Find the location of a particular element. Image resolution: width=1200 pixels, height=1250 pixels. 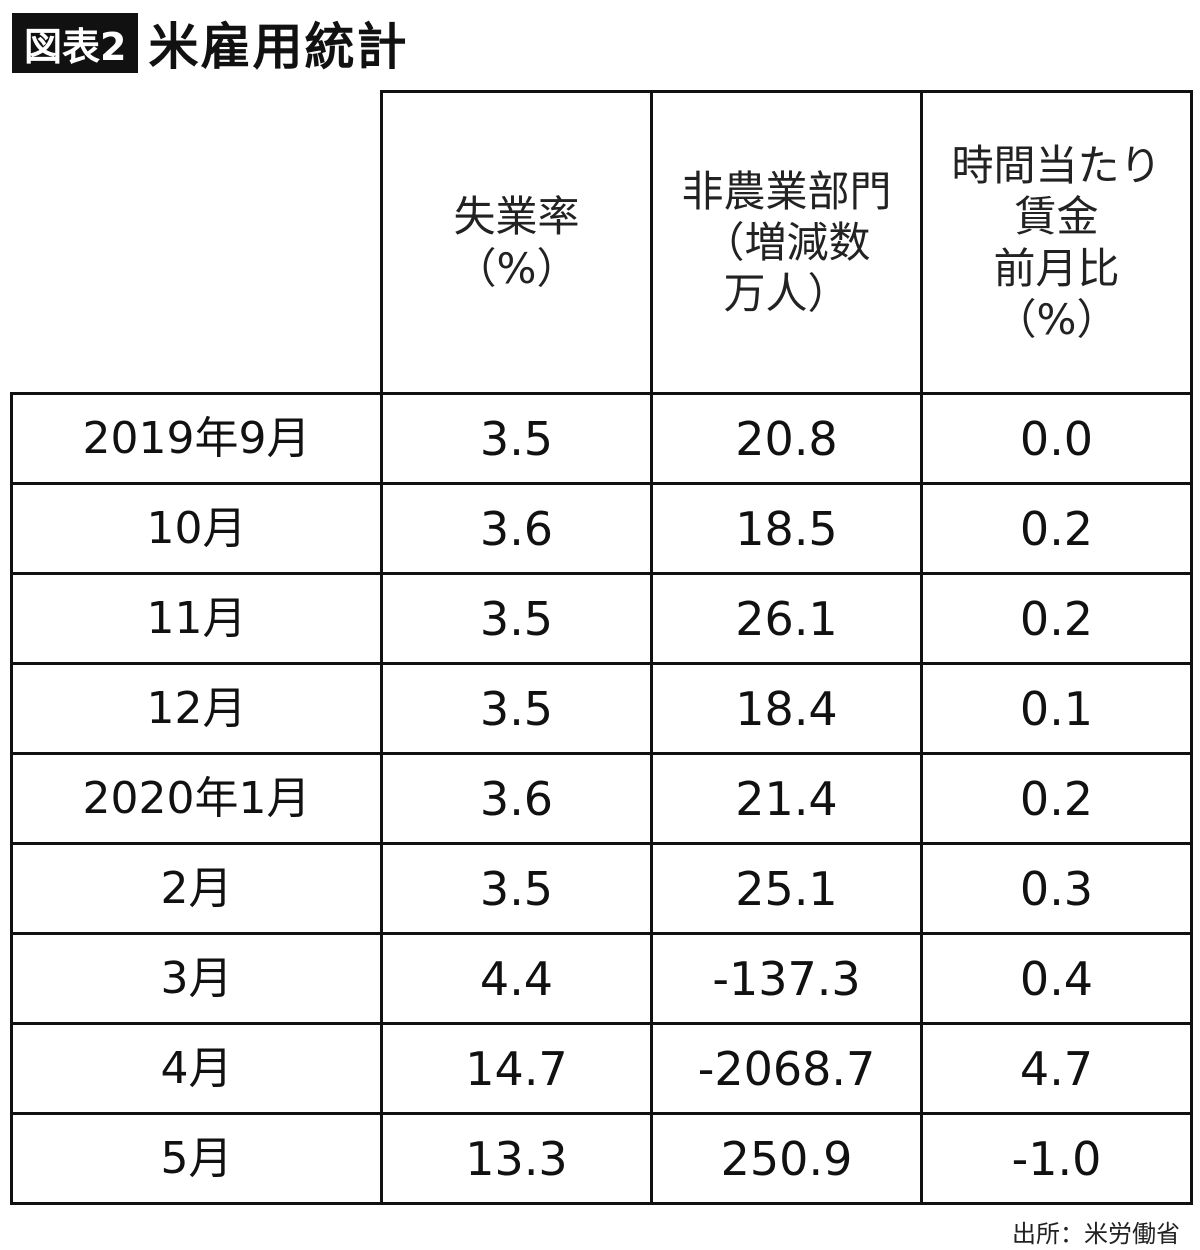

wages-cell: 0.0 is located at coordinates (1056, 438).